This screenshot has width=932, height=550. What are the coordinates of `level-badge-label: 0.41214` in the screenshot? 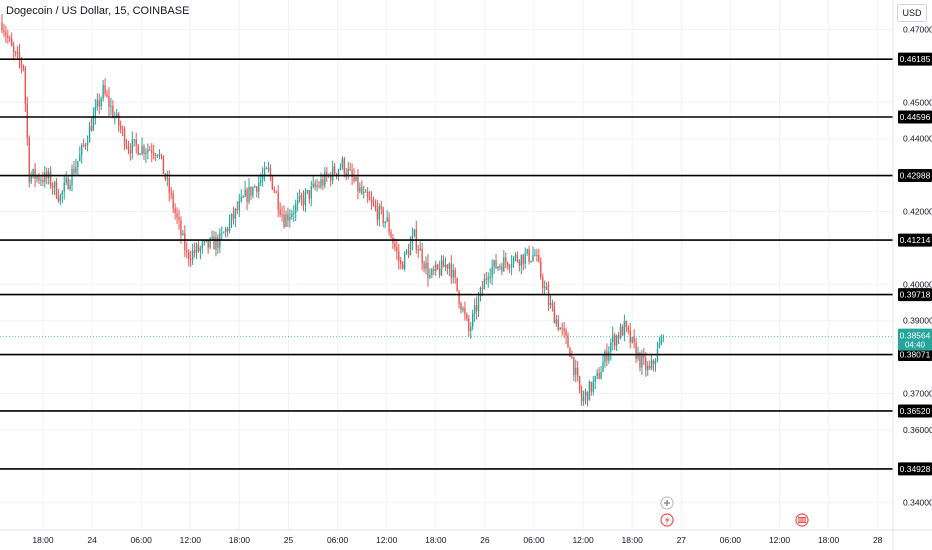 It's located at (915, 240).